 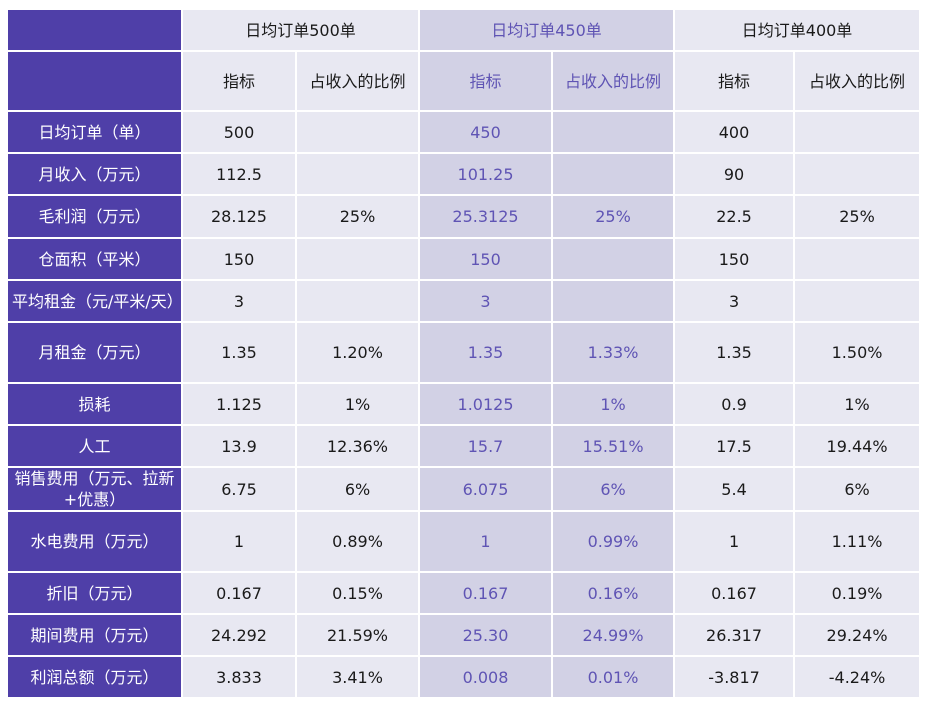 I want to click on cell-metric-450: 0.008, so click(x=487, y=678).